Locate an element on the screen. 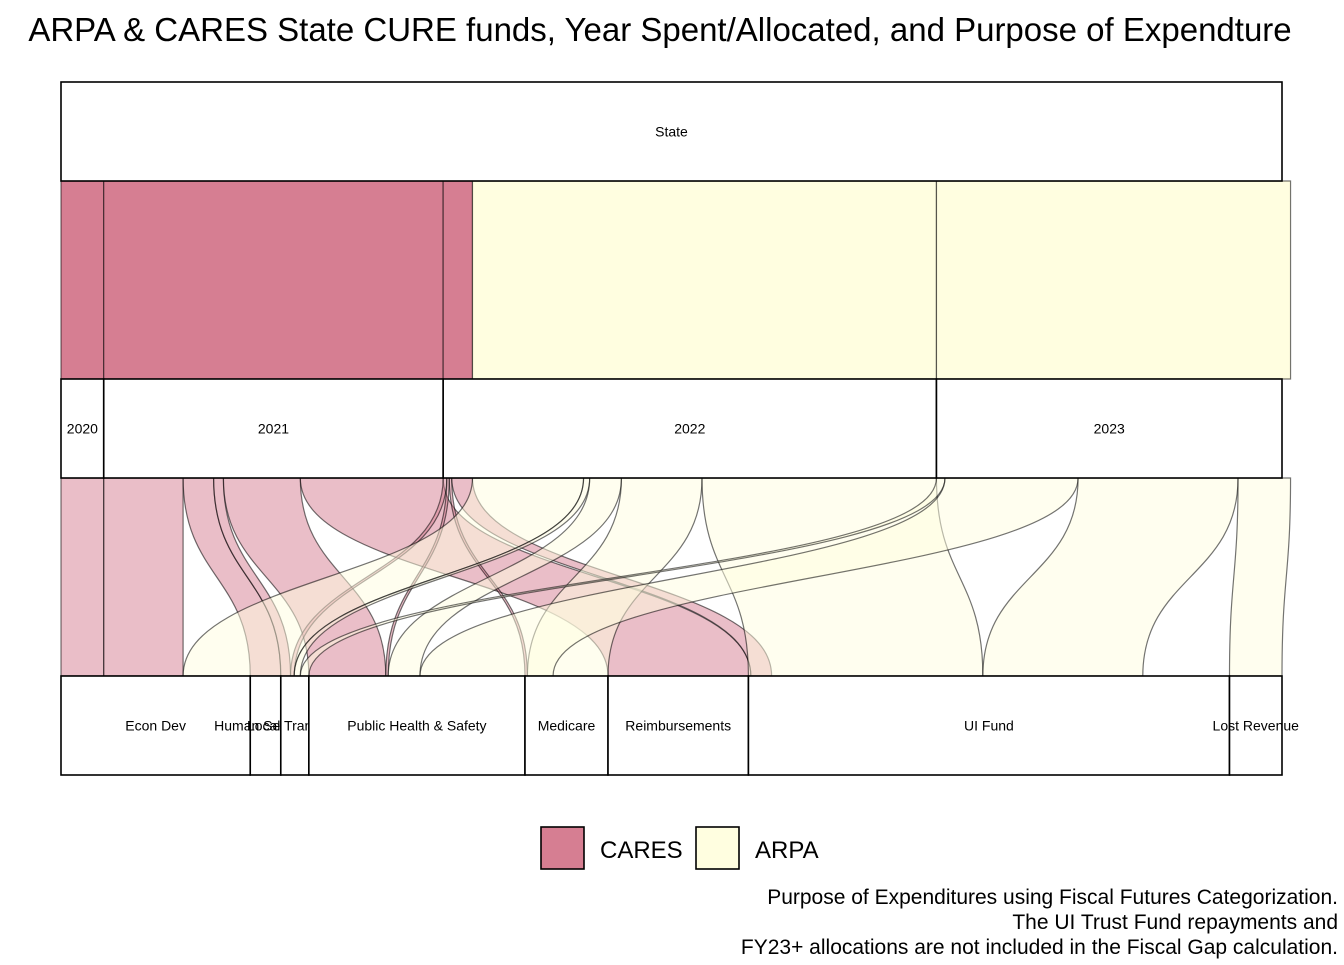 This screenshot has width=1344, height=965. stratum-2023 is located at coordinates (1109, 428).